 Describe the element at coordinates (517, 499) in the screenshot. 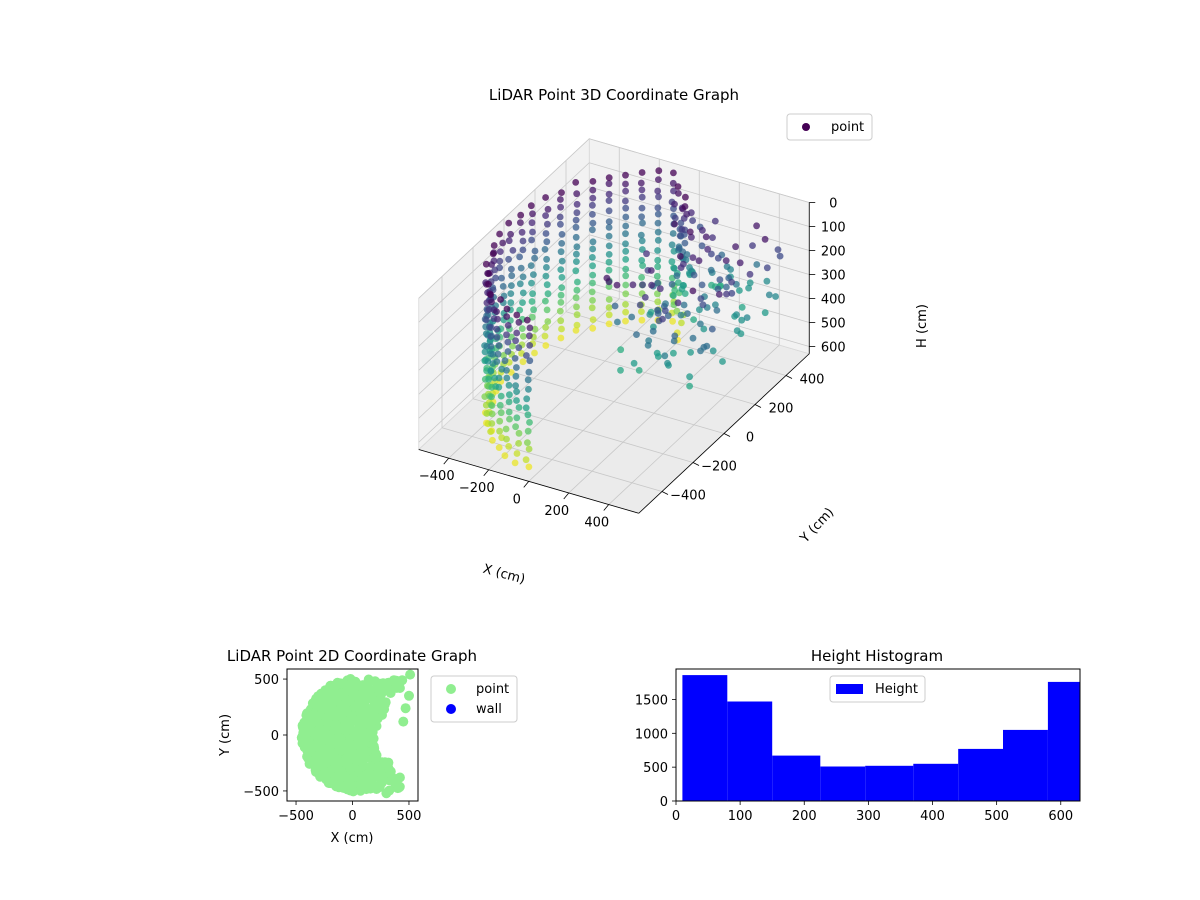

I see `x-tick-label-3d: 0` at that location.